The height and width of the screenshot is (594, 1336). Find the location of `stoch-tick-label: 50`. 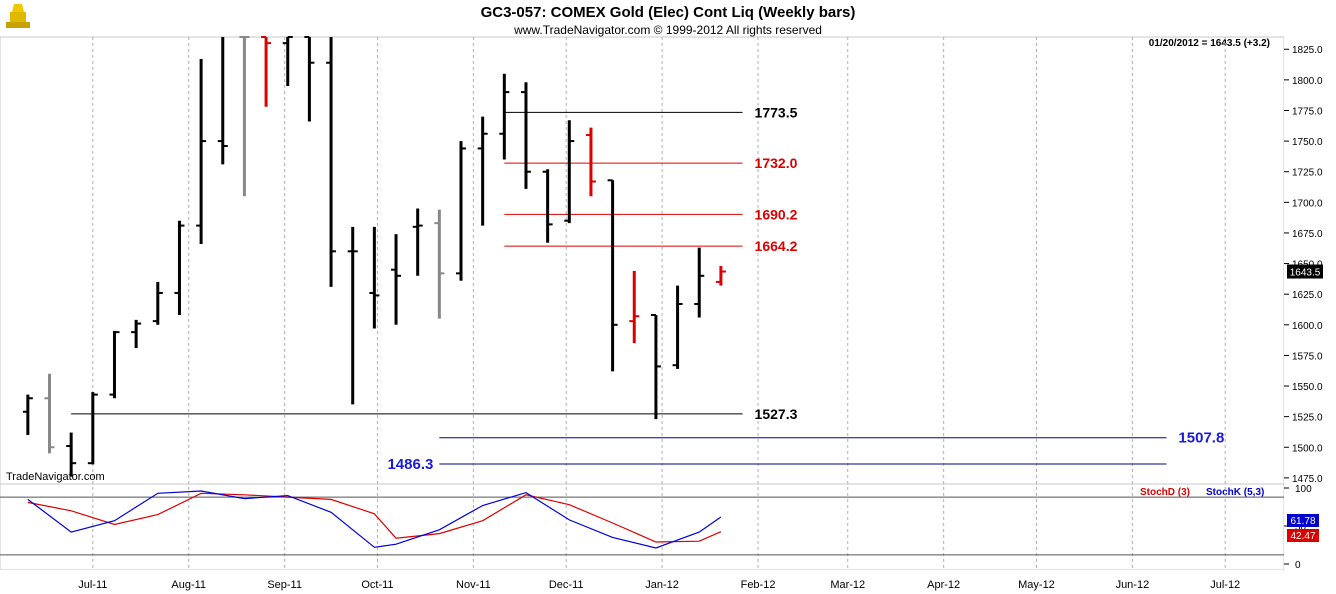

stoch-tick-label: 50 is located at coordinates (1301, 527).